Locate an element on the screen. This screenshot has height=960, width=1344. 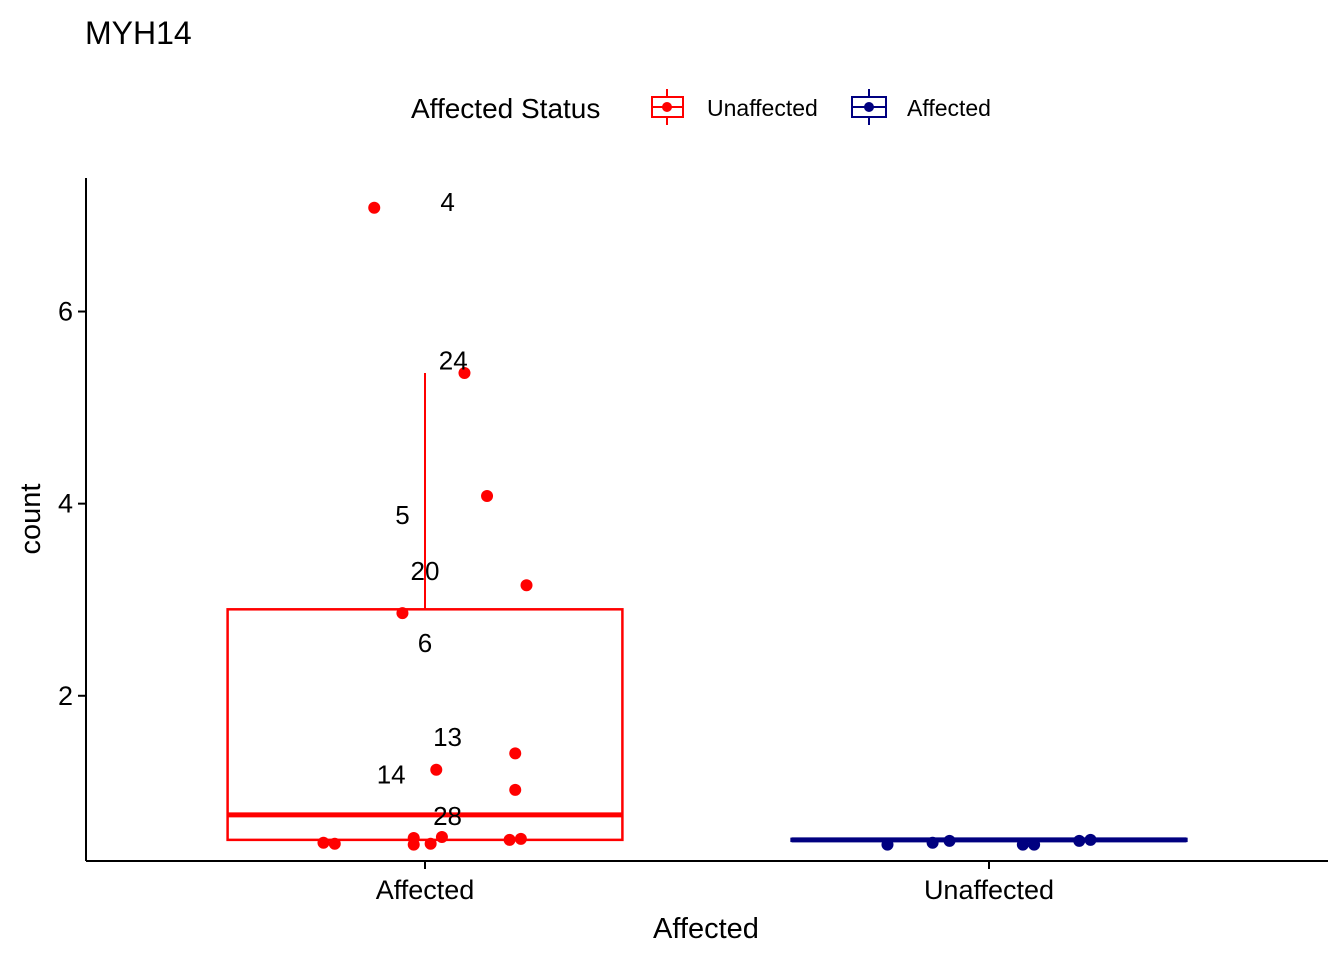
y-tick-label: 2 is located at coordinates (65, 696).